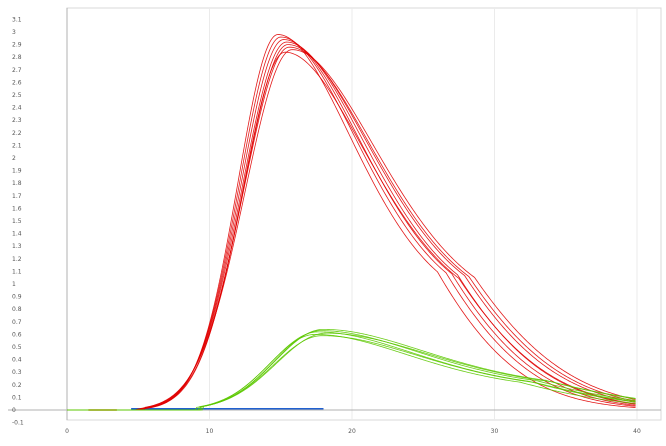 The width and height of the screenshot is (666, 446). I want to click on y-tick-label: 0.8, so click(17, 309).